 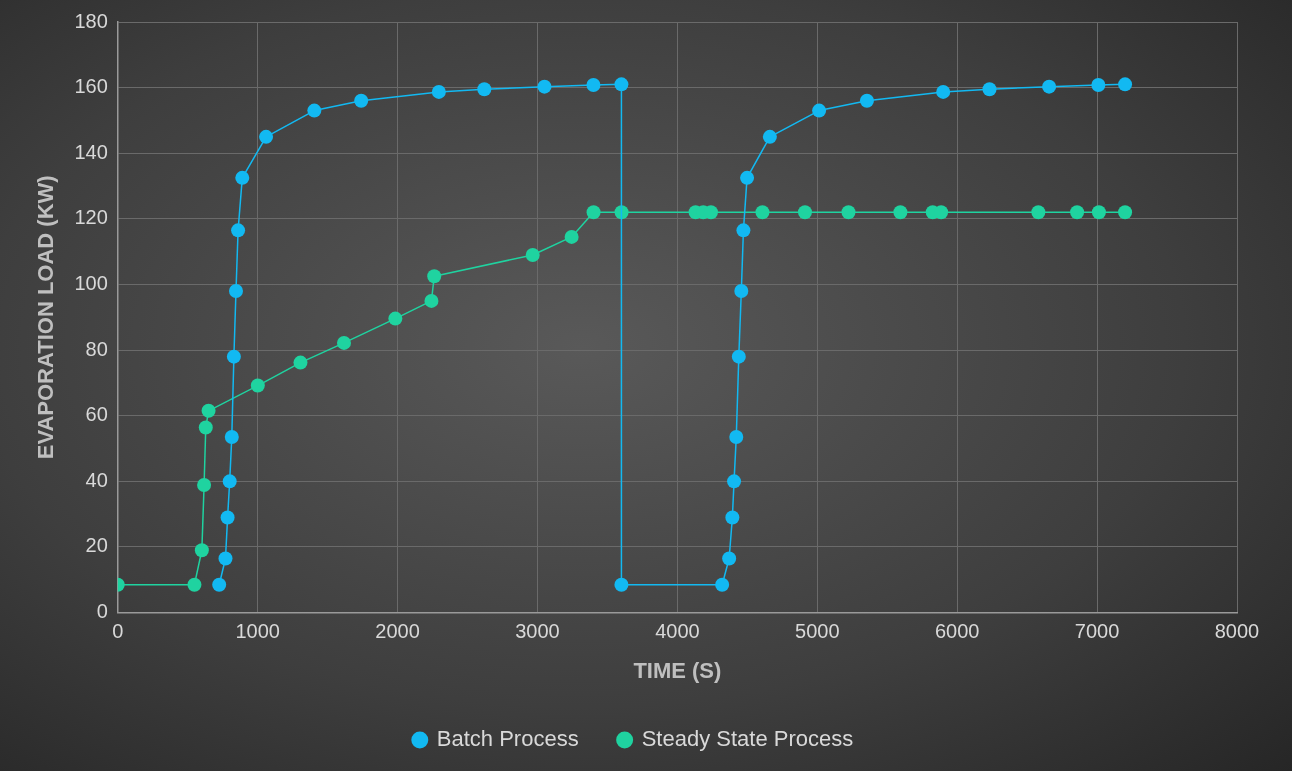 What do you see at coordinates (91, 86) in the screenshot?
I see `y-tick-label: 160` at bounding box center [91, 86].